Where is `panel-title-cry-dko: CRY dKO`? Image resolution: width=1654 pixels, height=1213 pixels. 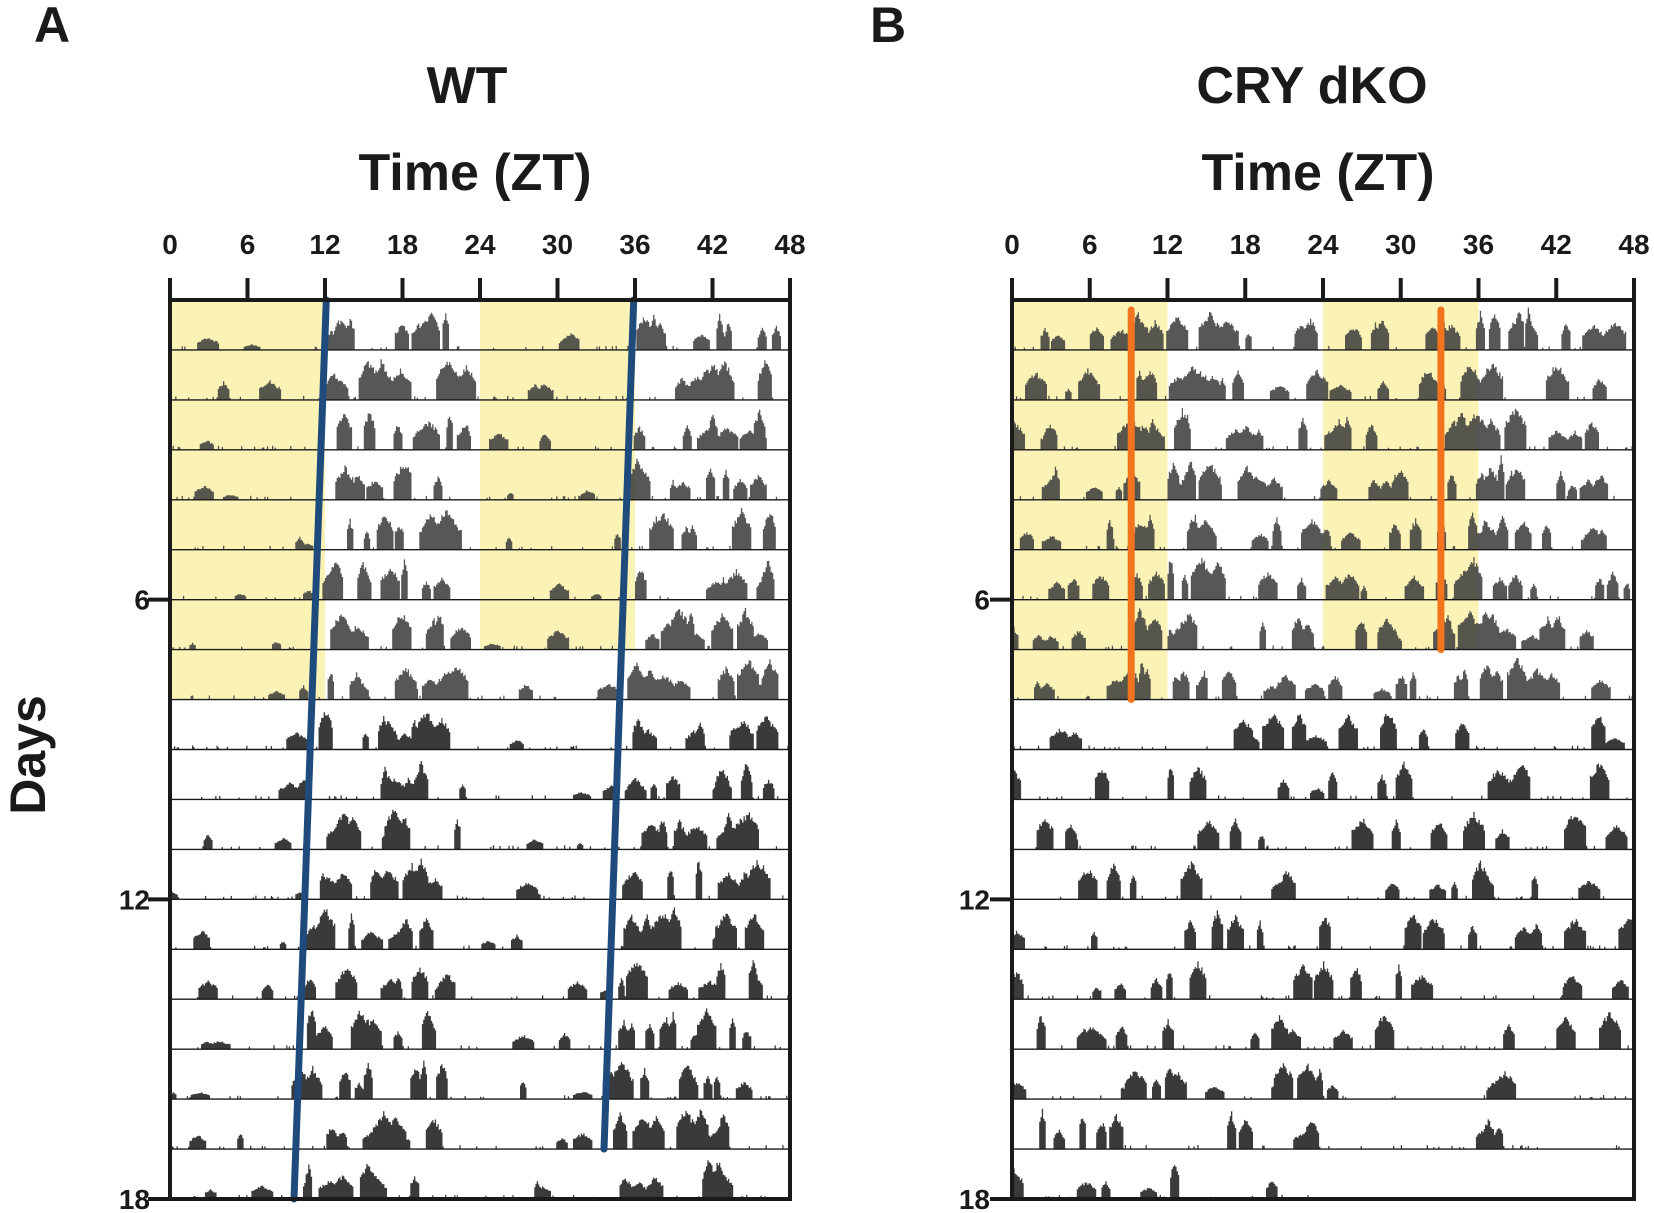
panel-title-cry-dko: CRY dKO is located at coordinates (1311, 86).